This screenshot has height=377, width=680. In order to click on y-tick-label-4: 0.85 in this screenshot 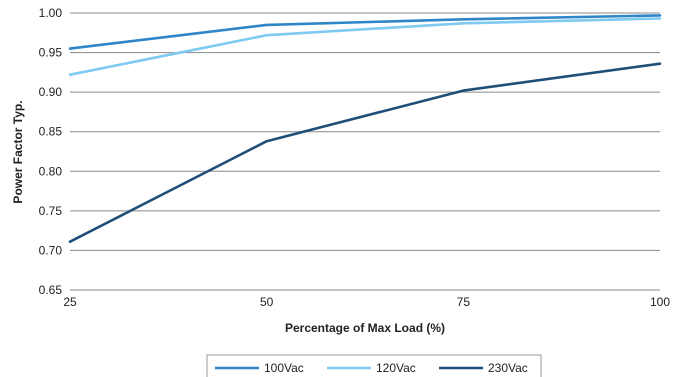, I will do `click(51, 132)`.